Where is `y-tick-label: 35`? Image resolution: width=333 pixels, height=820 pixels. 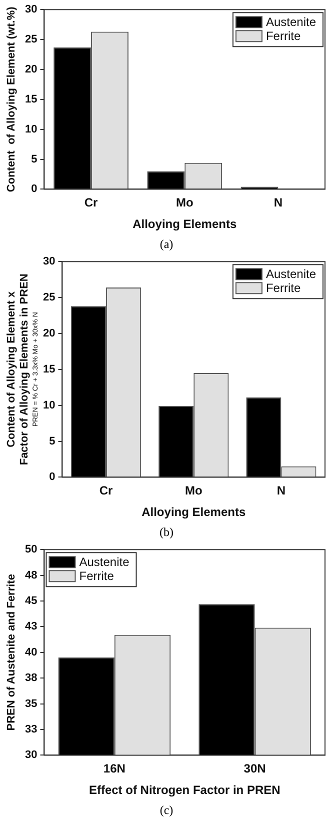
y-tick-label: 35 is located at coordinates (31, 704).